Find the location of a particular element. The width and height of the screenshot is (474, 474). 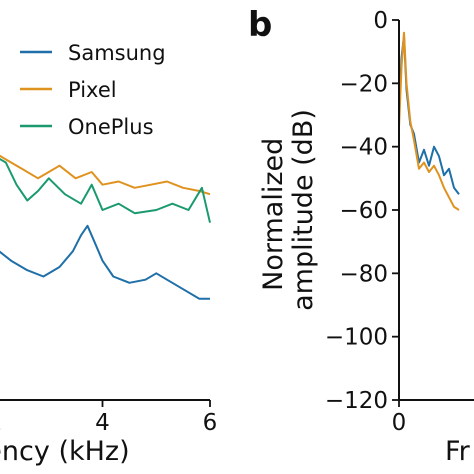

panel-b-y-tick-label--20: −20 is located at coordinates (363, 84).